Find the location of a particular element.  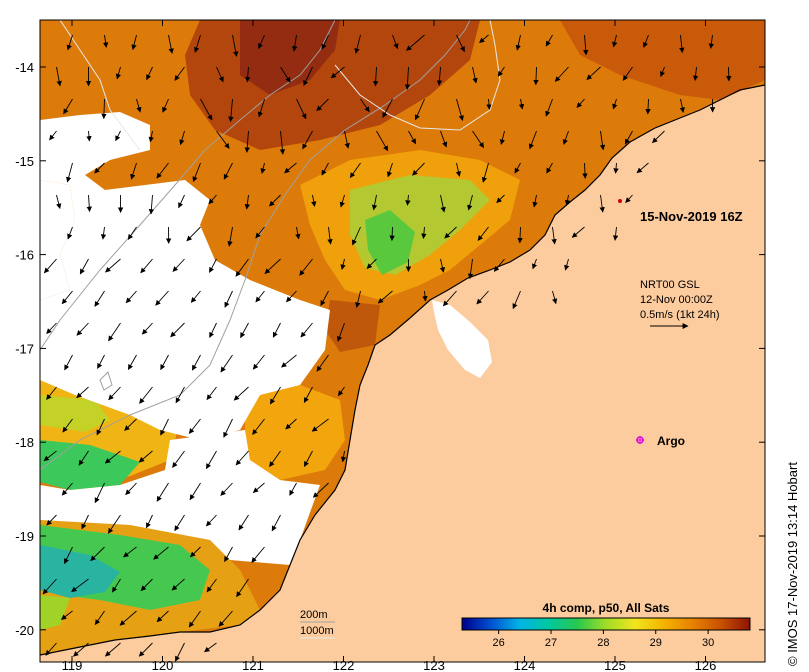

contour-legend-1000m: 1000m is located at coordinates (317, 631).